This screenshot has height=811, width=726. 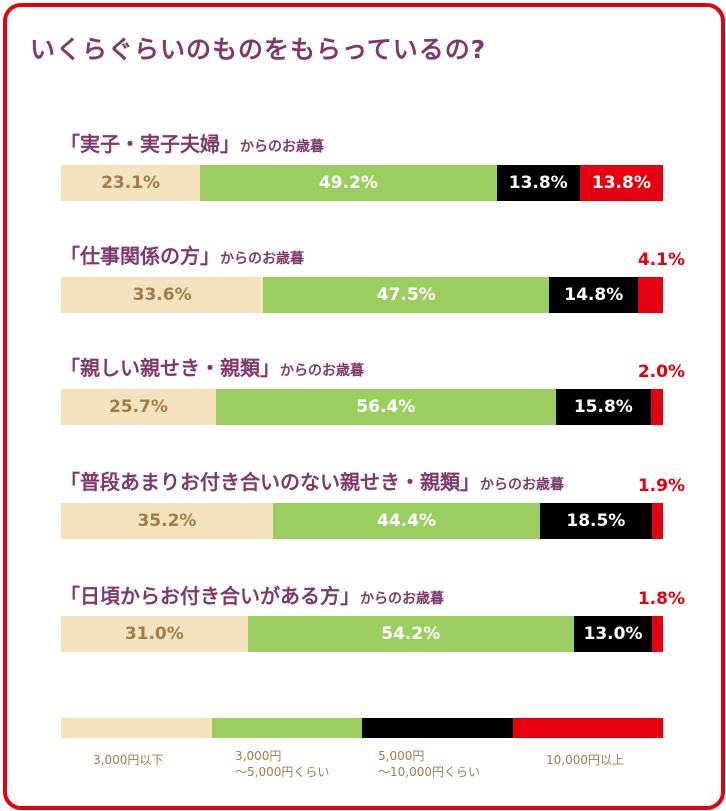 I want to click on chart-title: いくらぐらいのものをもらっているの?, so click(x=258, y=49).